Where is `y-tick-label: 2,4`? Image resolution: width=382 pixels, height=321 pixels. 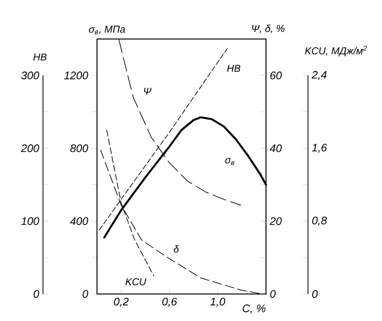 y-tick-label: 2,4 is located at coordinates (319, 75).